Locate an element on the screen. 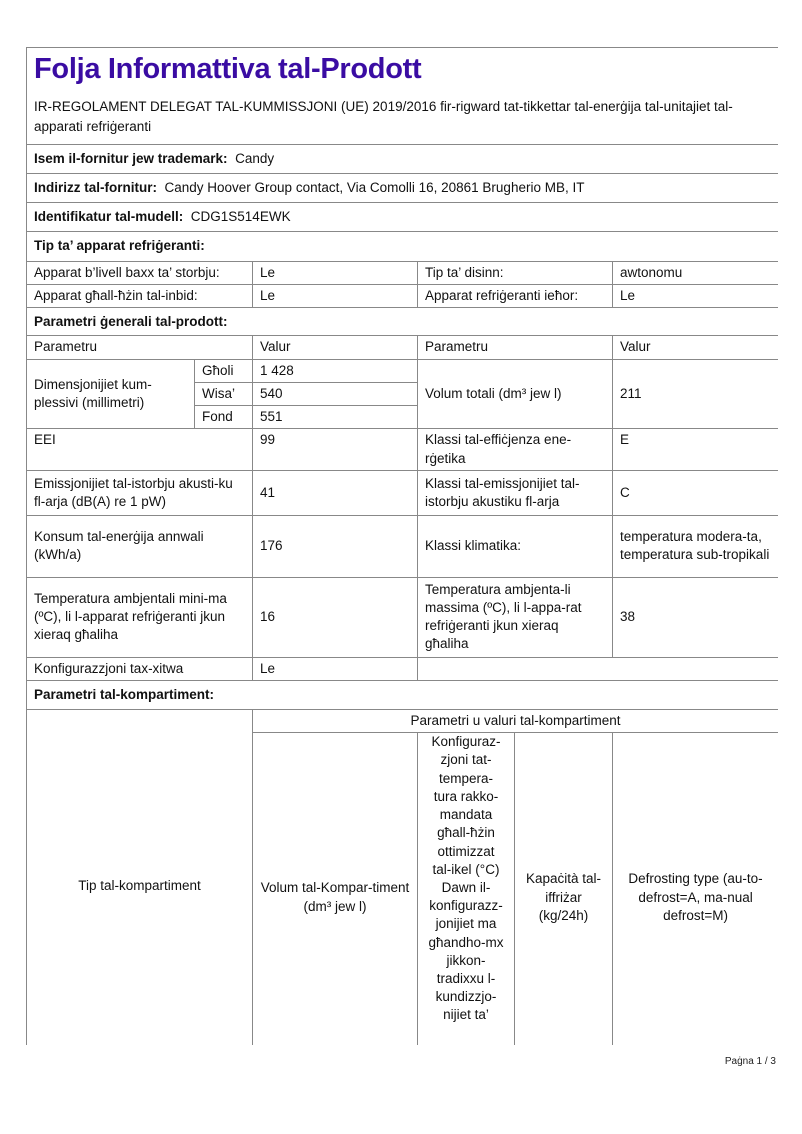  table-header-row: Parametru Valur Parametru Valur is located at coordinates (402, 347).